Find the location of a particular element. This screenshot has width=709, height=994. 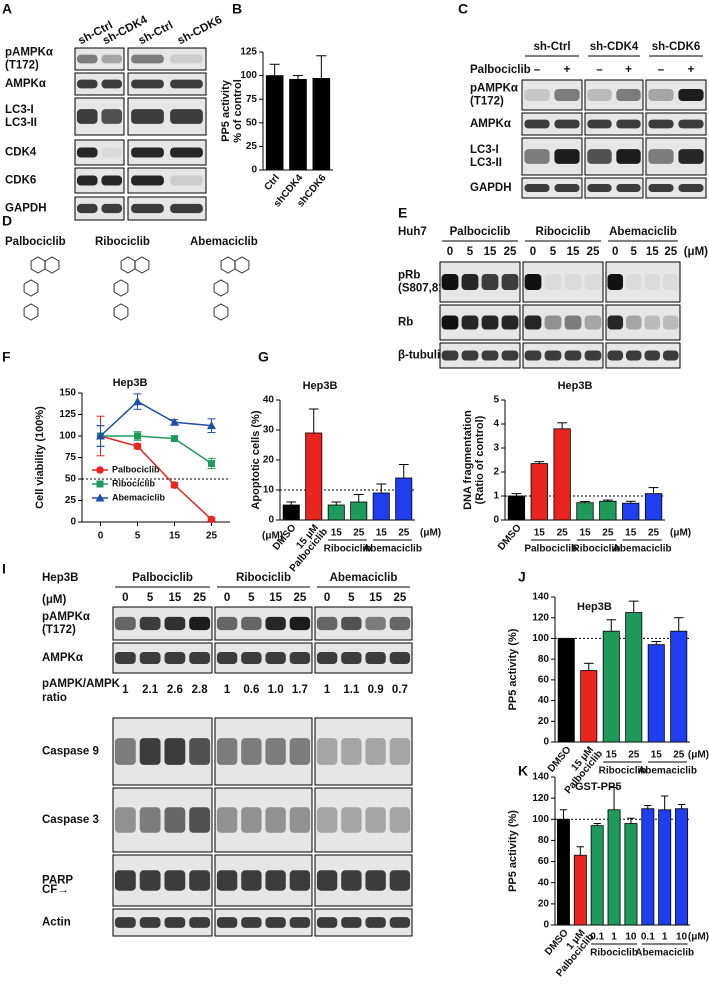

chart-title: Hep3B is located at coordinates (130, 383).